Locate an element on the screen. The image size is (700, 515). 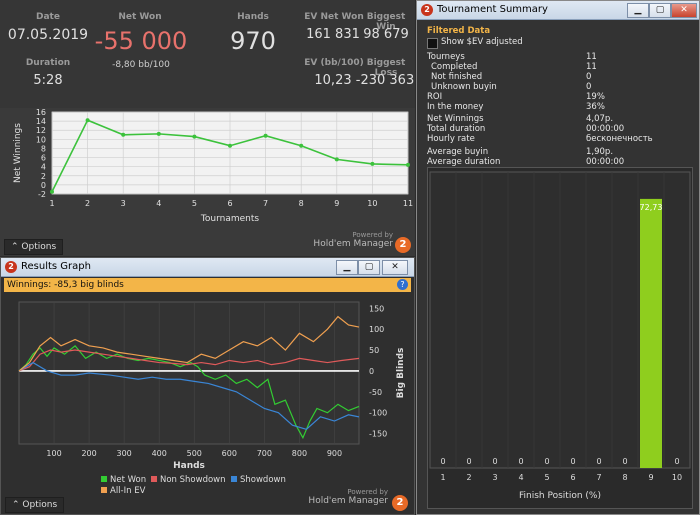
y-tick-label: 100 is located at coordinates (376, 329).